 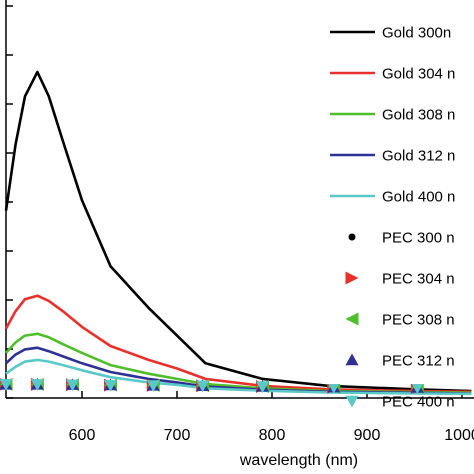 I want to click on legend-label-gold-304-n: Gold 304 n, so click(x=418, y=74).